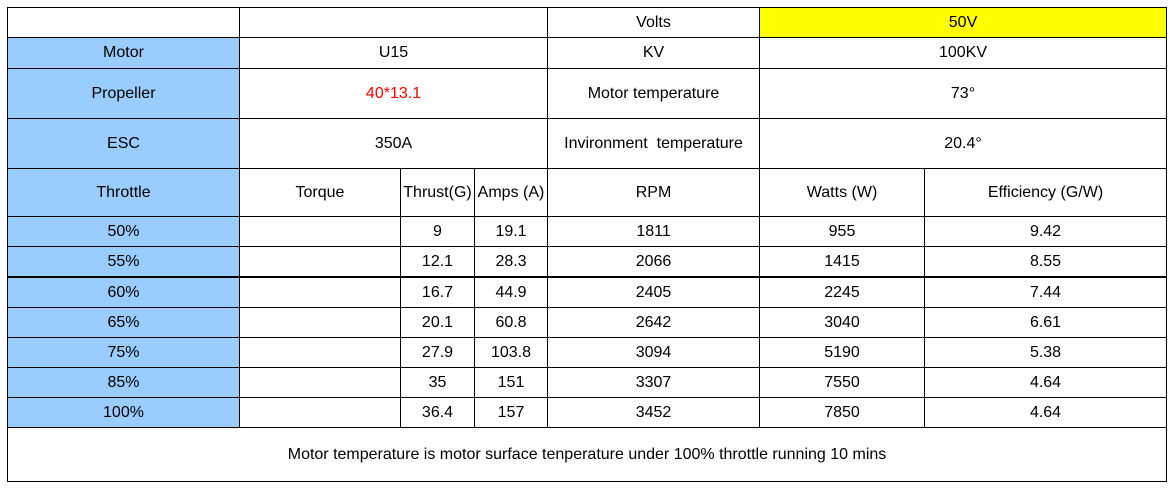  Describe the element at coordinates (963, 53) in the screenshot. I see `kv-value: 100KV` at that location.